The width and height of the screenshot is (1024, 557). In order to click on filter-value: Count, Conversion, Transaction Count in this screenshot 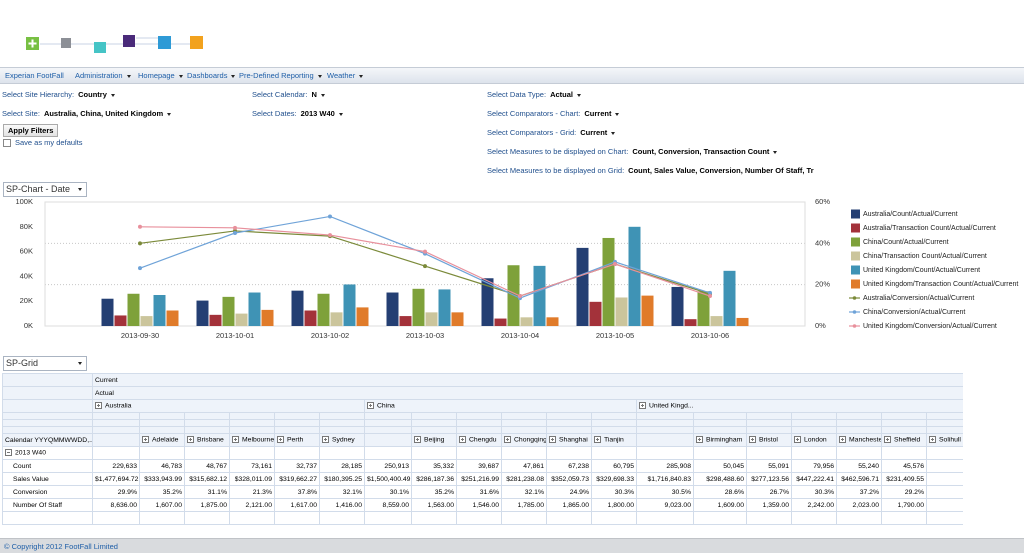, I will do `click(705, 151)`.